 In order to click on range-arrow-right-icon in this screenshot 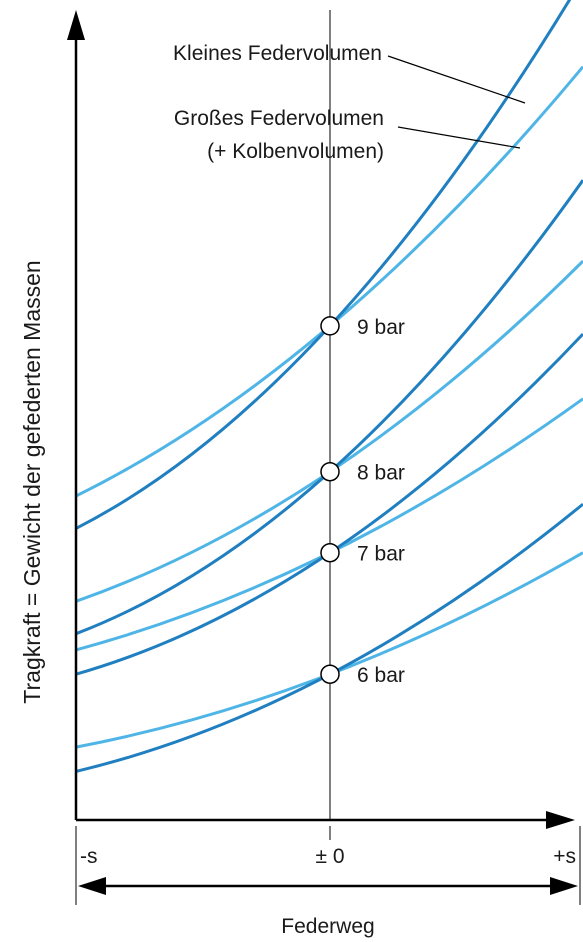, I will do `click(564, 886)`.